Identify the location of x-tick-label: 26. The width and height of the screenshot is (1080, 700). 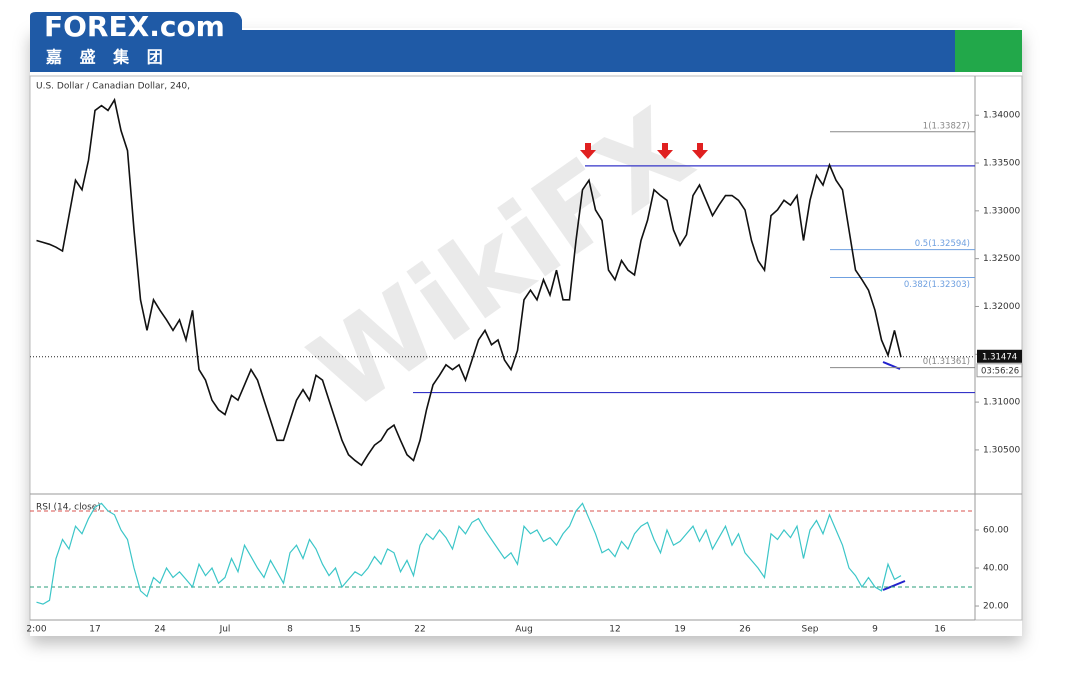
(745, 630).